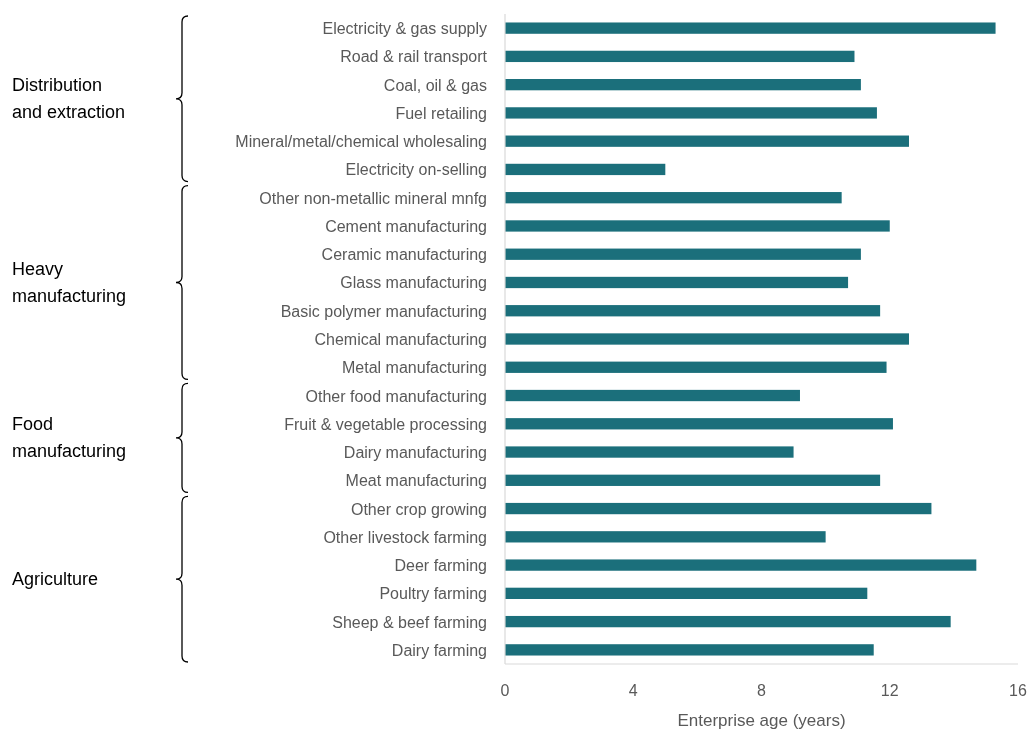 This screenshot has width=1033, height=736. I want to click on y-tick-label: Sheep & beef farming, so click(409, 622).